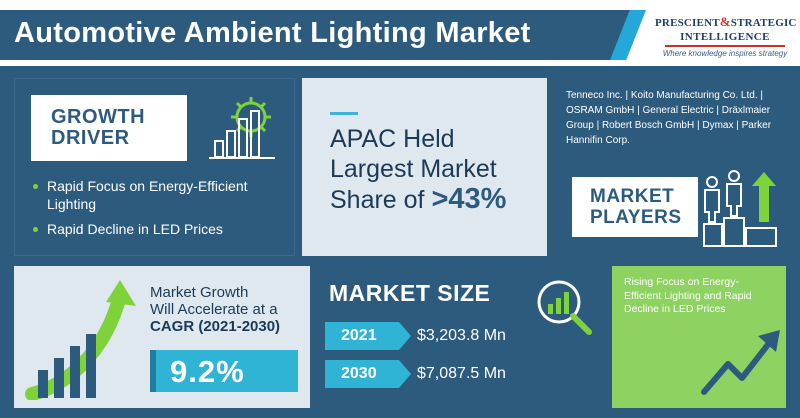 This screenshot has height=418, width=800. What do you see at coordinates (163, 229) in the screenshot?
I see `list-item: Rapid Decline in LED Prices` at bounding box center [163, 229].